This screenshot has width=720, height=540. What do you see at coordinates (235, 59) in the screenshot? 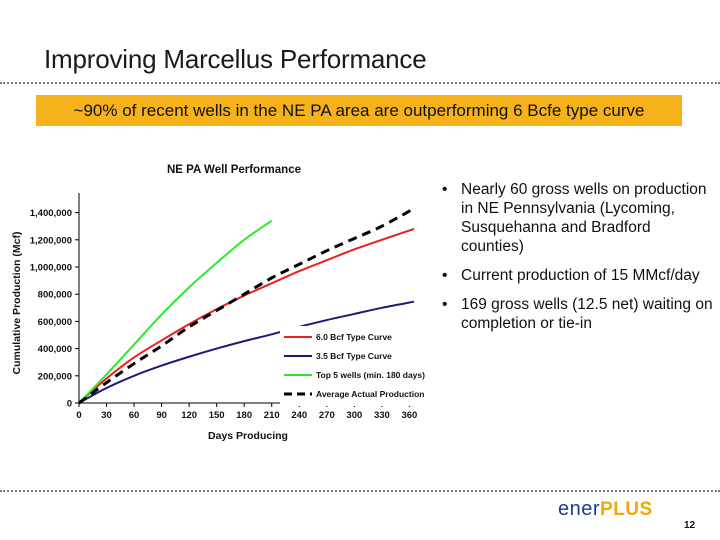
I see `slide-title: Improving Marcellus Performance` at bounding box center [235, 59].